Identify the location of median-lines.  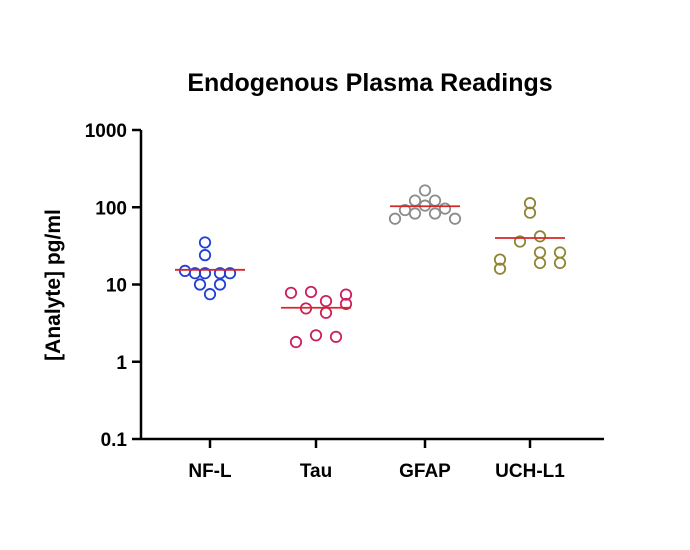
(370, 257).